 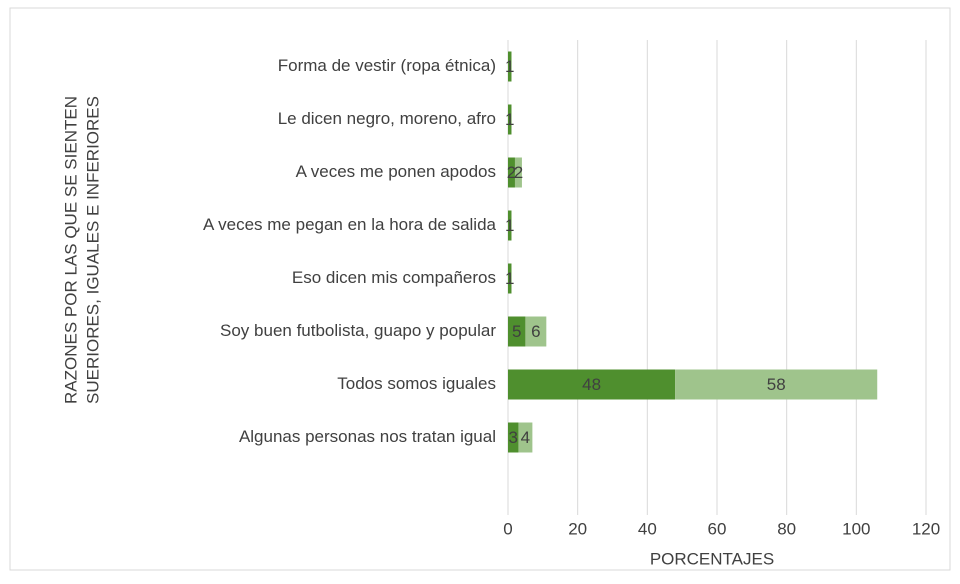 I want to click on y-tick-label: A veces me ponen apodos, so click(x=396, y=171).